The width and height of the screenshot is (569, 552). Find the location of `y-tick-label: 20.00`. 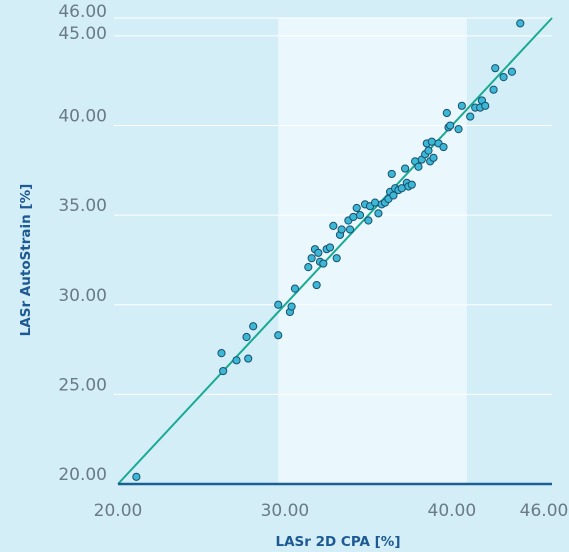

y-tick-label: 20.00 is located at coordinates (82, 475).